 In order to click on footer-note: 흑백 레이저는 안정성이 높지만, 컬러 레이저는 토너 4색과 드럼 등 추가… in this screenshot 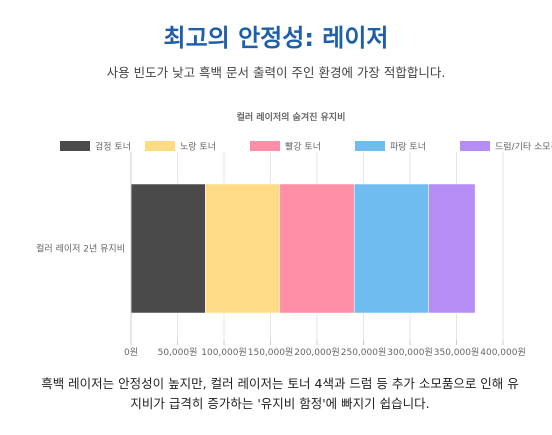, I will do `click(280, 393)`.